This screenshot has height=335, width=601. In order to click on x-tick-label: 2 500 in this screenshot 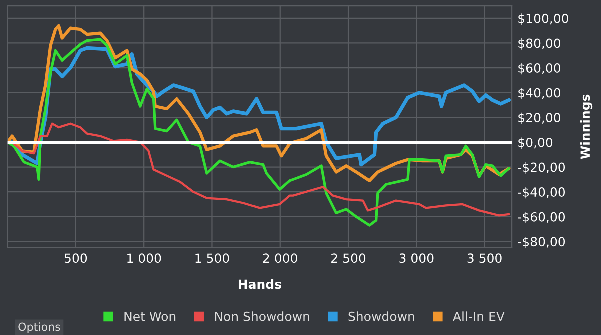, I will do `click(349, 259)`.